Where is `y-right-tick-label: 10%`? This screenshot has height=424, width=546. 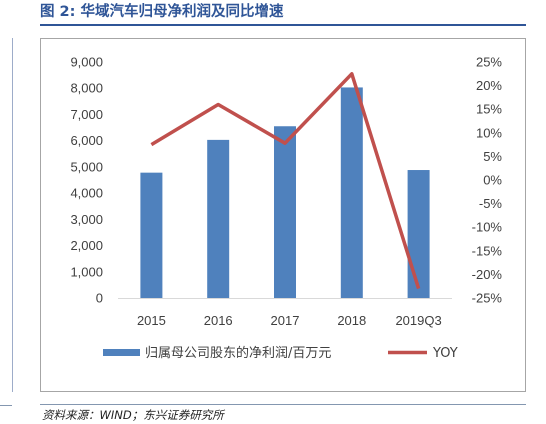 y-right-tick-label: 10% is located at coordinates (489, 132).